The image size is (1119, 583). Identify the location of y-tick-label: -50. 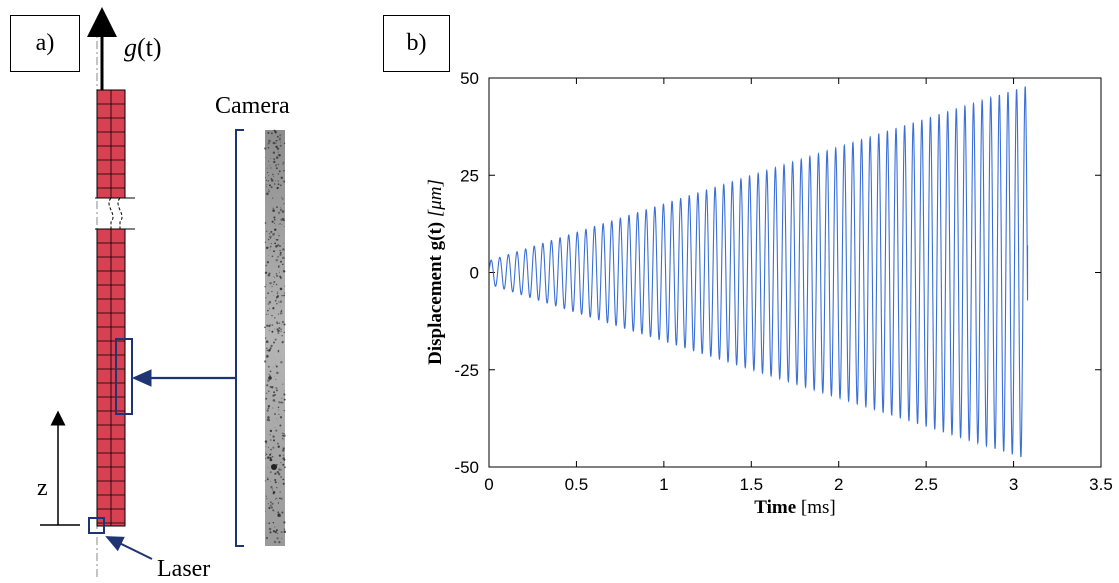
(466, 467).